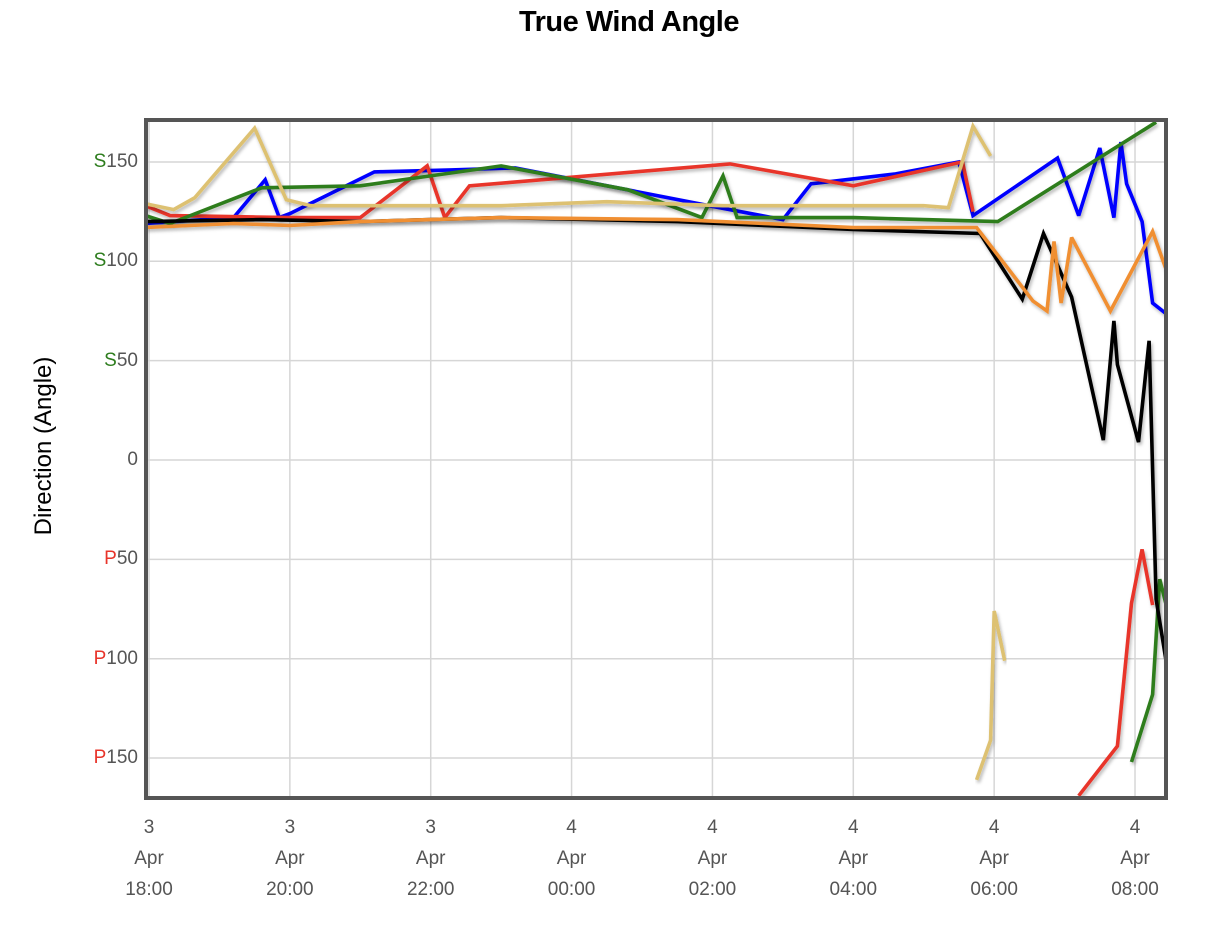  What do you see at coordinates (629, 22) in the screenshot?
I see `chart-title: True Wind Angle` at bounding box center [629, 22].